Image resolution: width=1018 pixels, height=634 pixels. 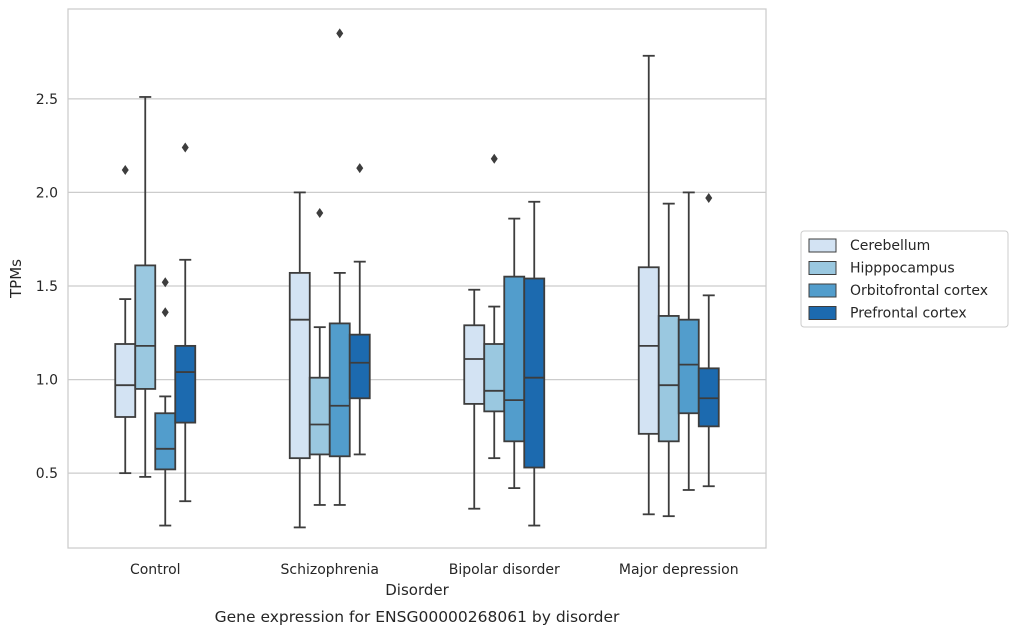 What do you see at coordinates (908, 314) in the screenshot?
I see `legend-label: Prefrontal cortex` at bounding box center [908, 314].